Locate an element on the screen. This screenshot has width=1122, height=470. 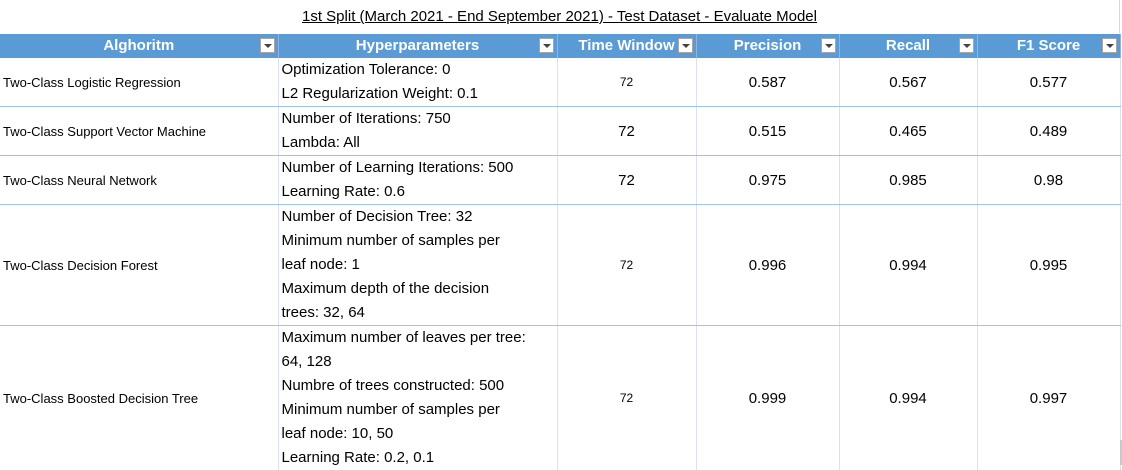
hyperparameter-line: Maximum number of leaves per tree: is located at coordinates (419, 338).